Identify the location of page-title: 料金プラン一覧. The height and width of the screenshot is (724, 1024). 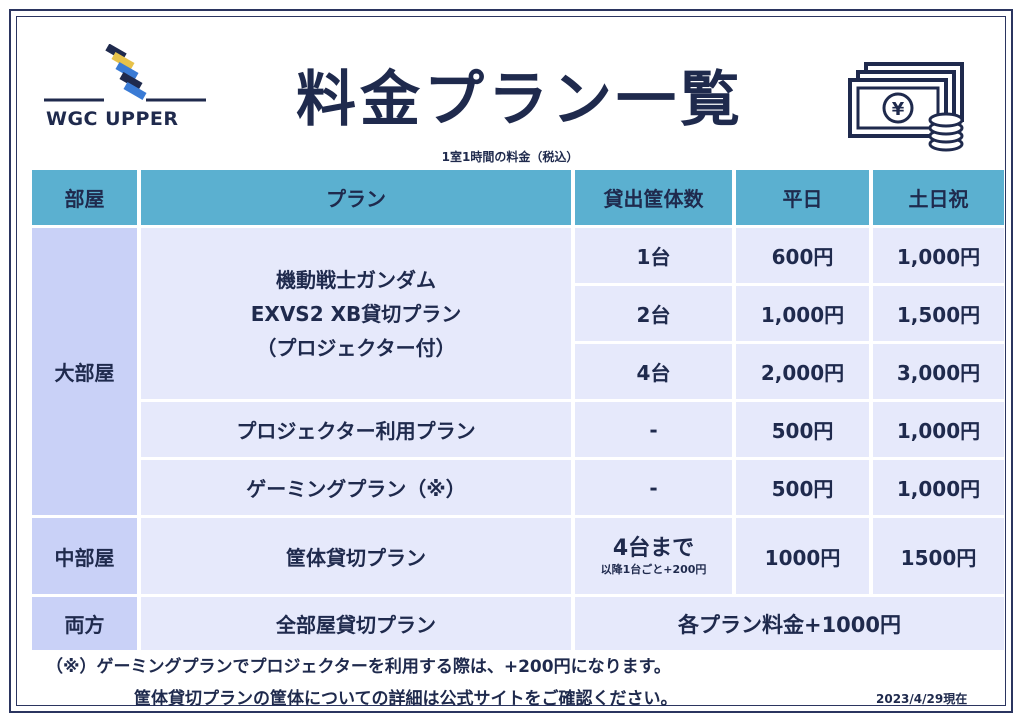
(520, 100).